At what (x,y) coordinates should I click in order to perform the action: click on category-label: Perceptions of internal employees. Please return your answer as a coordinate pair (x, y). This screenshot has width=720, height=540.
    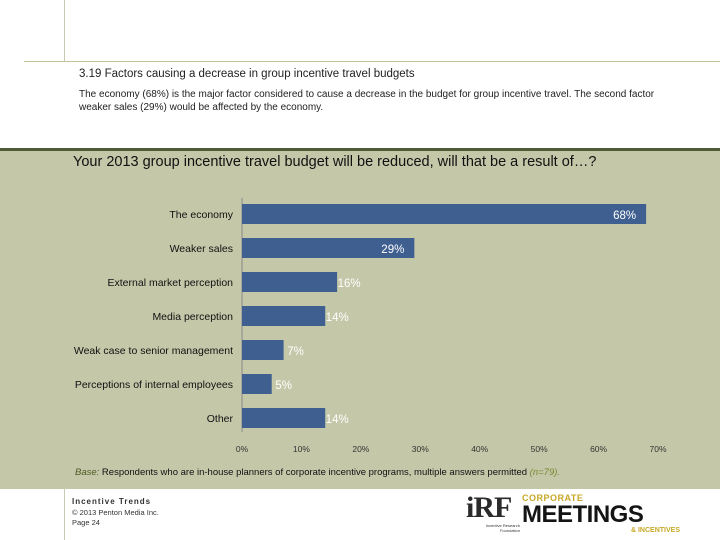
    Looking at the image, I should click on (154, 385).